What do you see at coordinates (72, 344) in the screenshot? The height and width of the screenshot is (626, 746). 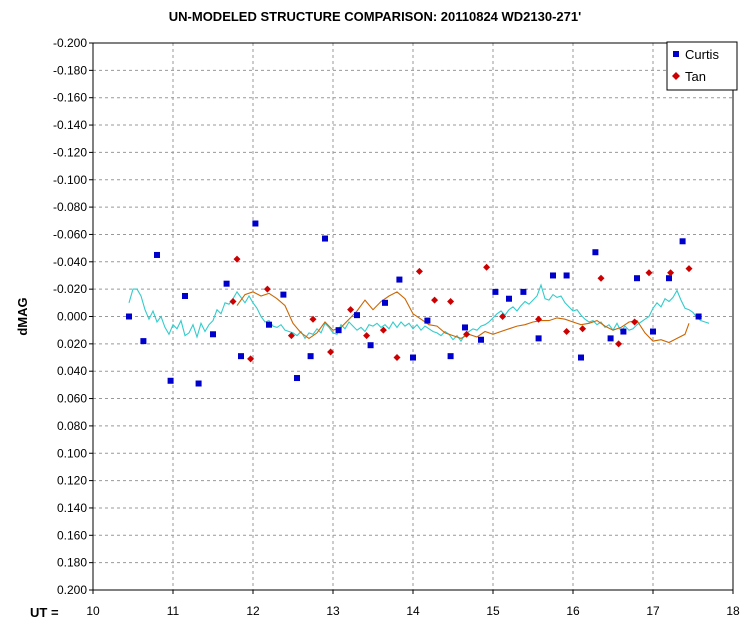 I see `y-tick-label: 0.020` at bounding box center [72, 344].